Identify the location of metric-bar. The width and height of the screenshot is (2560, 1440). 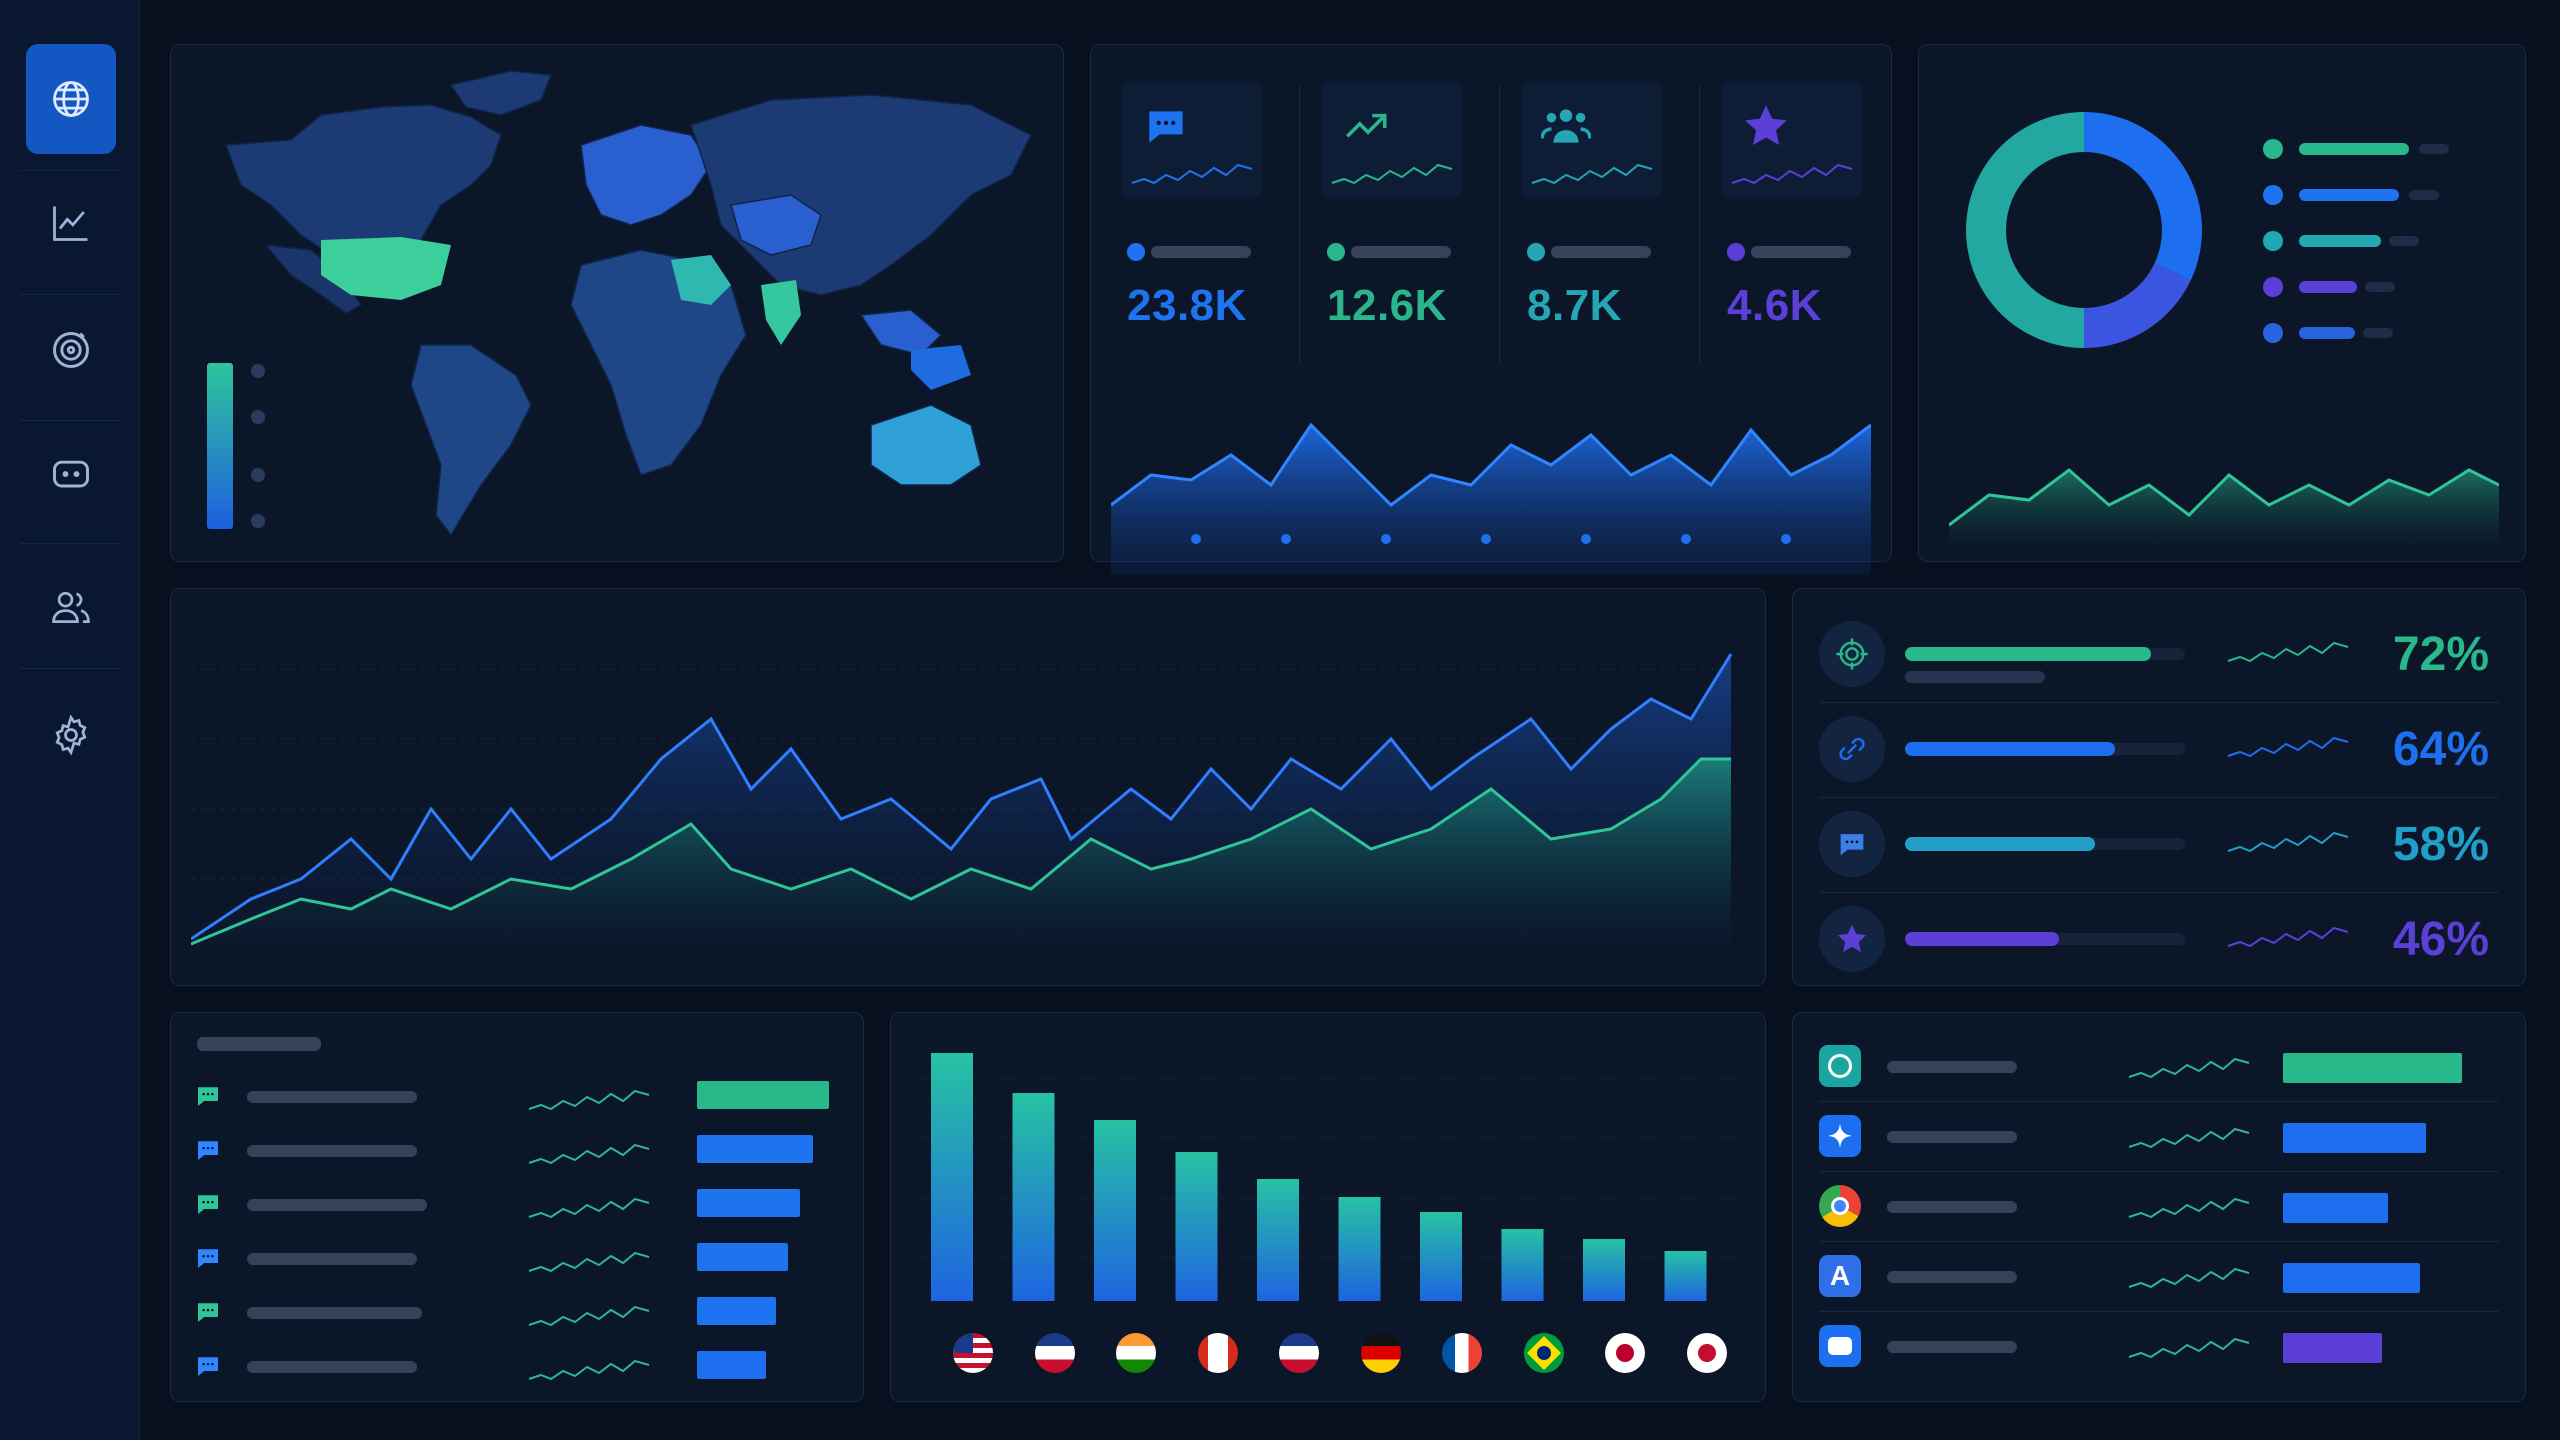
(2010, 749).